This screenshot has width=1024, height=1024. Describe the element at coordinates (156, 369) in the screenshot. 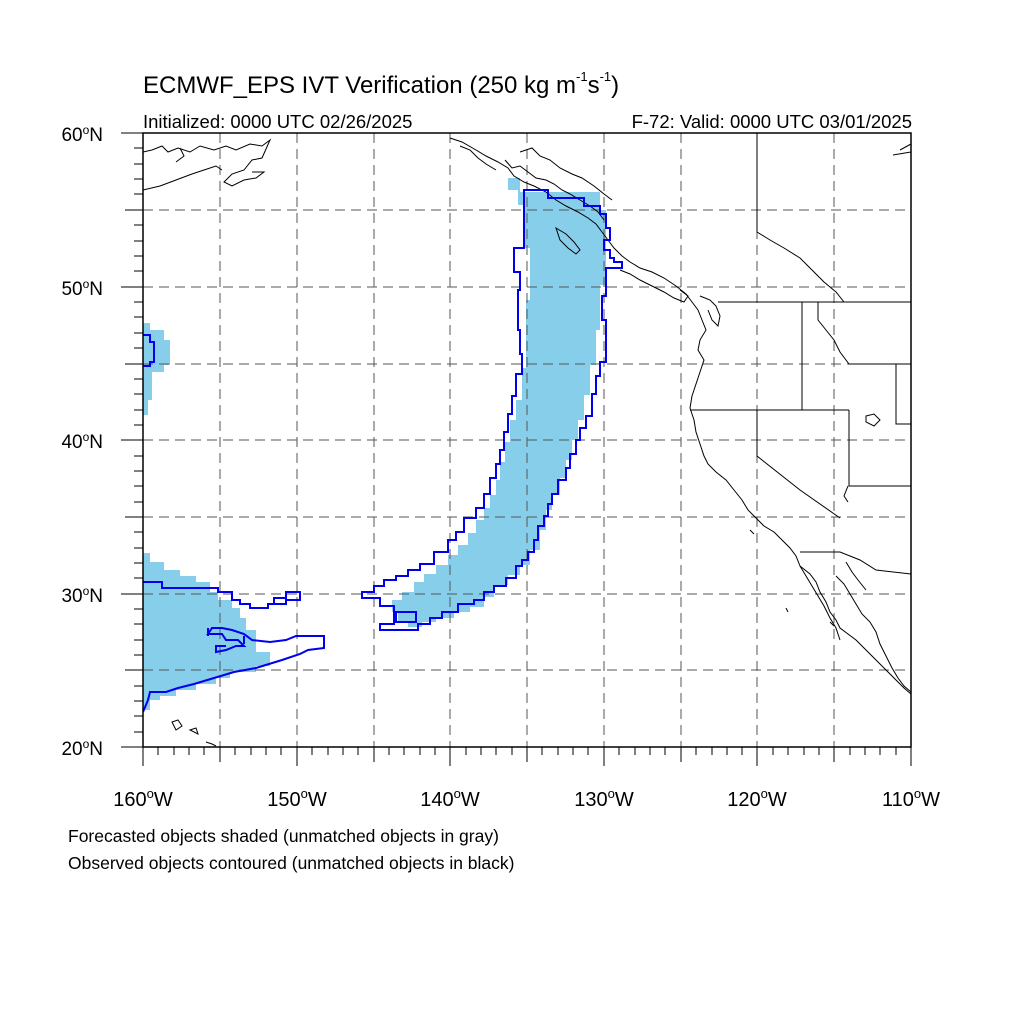

I see `forecast-object-west` at that location.